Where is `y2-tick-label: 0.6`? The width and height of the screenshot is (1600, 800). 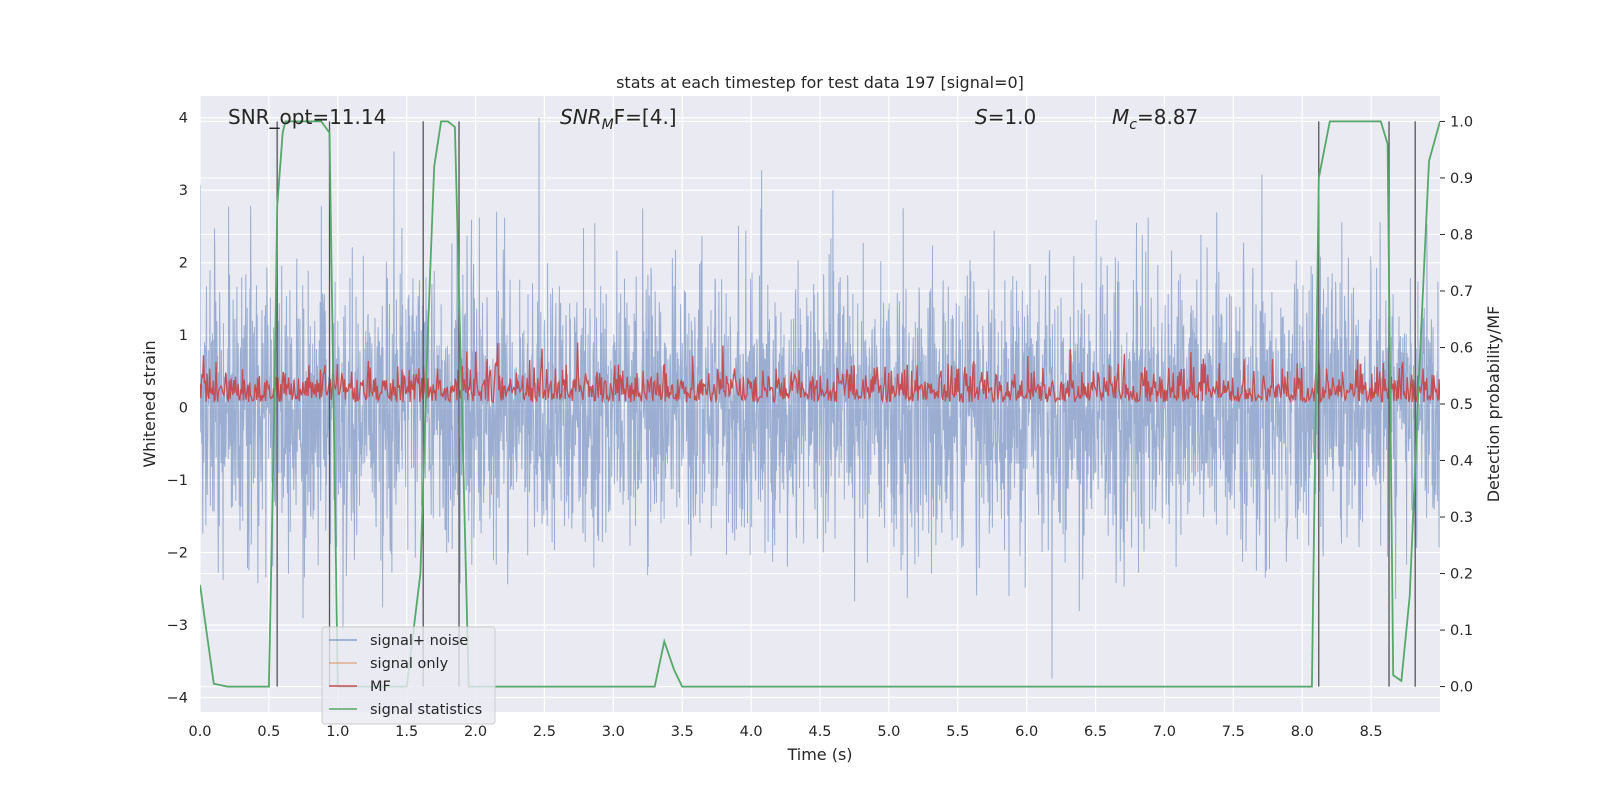 y2-tick-label: 0.6 is located at coordinates (1461, 348).